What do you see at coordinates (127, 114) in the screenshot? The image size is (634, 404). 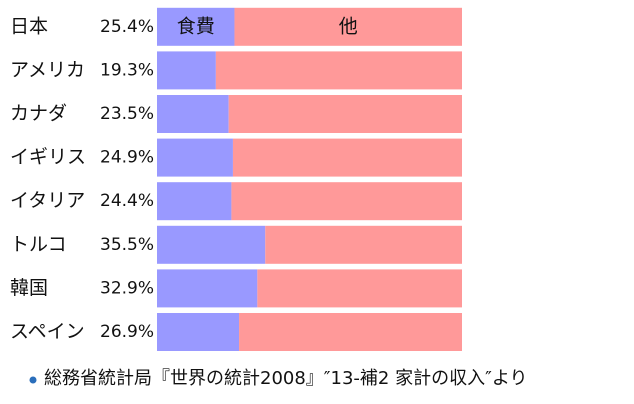 I see `value-label: 23.5%` at bounding box center [127, 114].